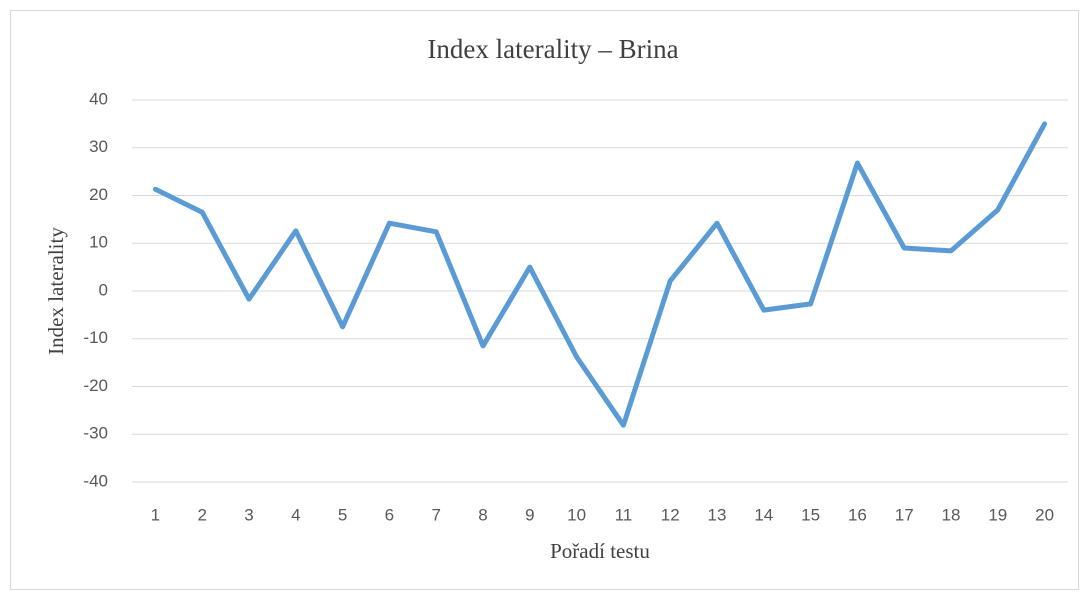  What do you see at coordinates (201, 514) in the screenshot?
I see `x-tick-label: 2` at bounding box center [201, 514].